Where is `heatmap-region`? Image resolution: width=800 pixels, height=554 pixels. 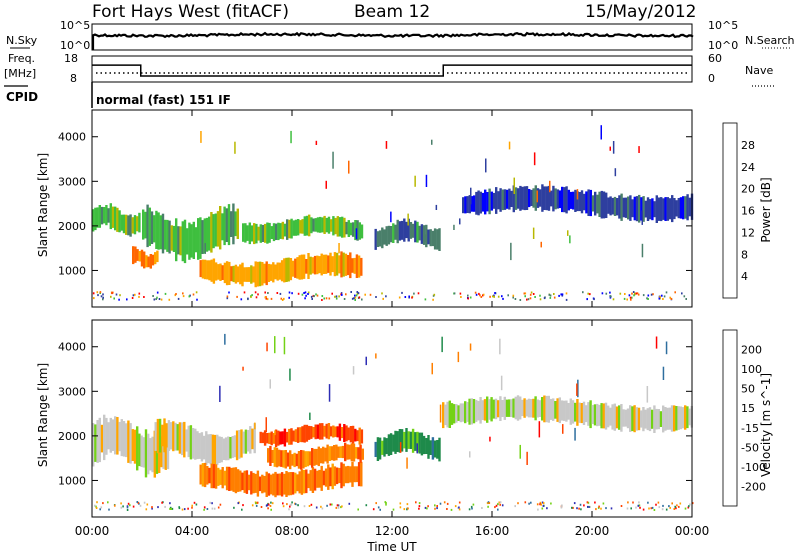 heatmap-region is located at coordinates (145, 257).